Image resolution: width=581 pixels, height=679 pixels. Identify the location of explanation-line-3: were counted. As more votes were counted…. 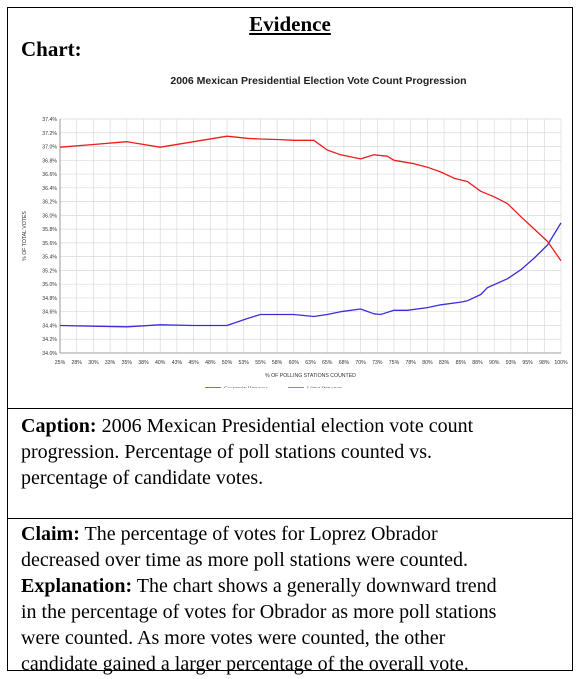
(233, 638).